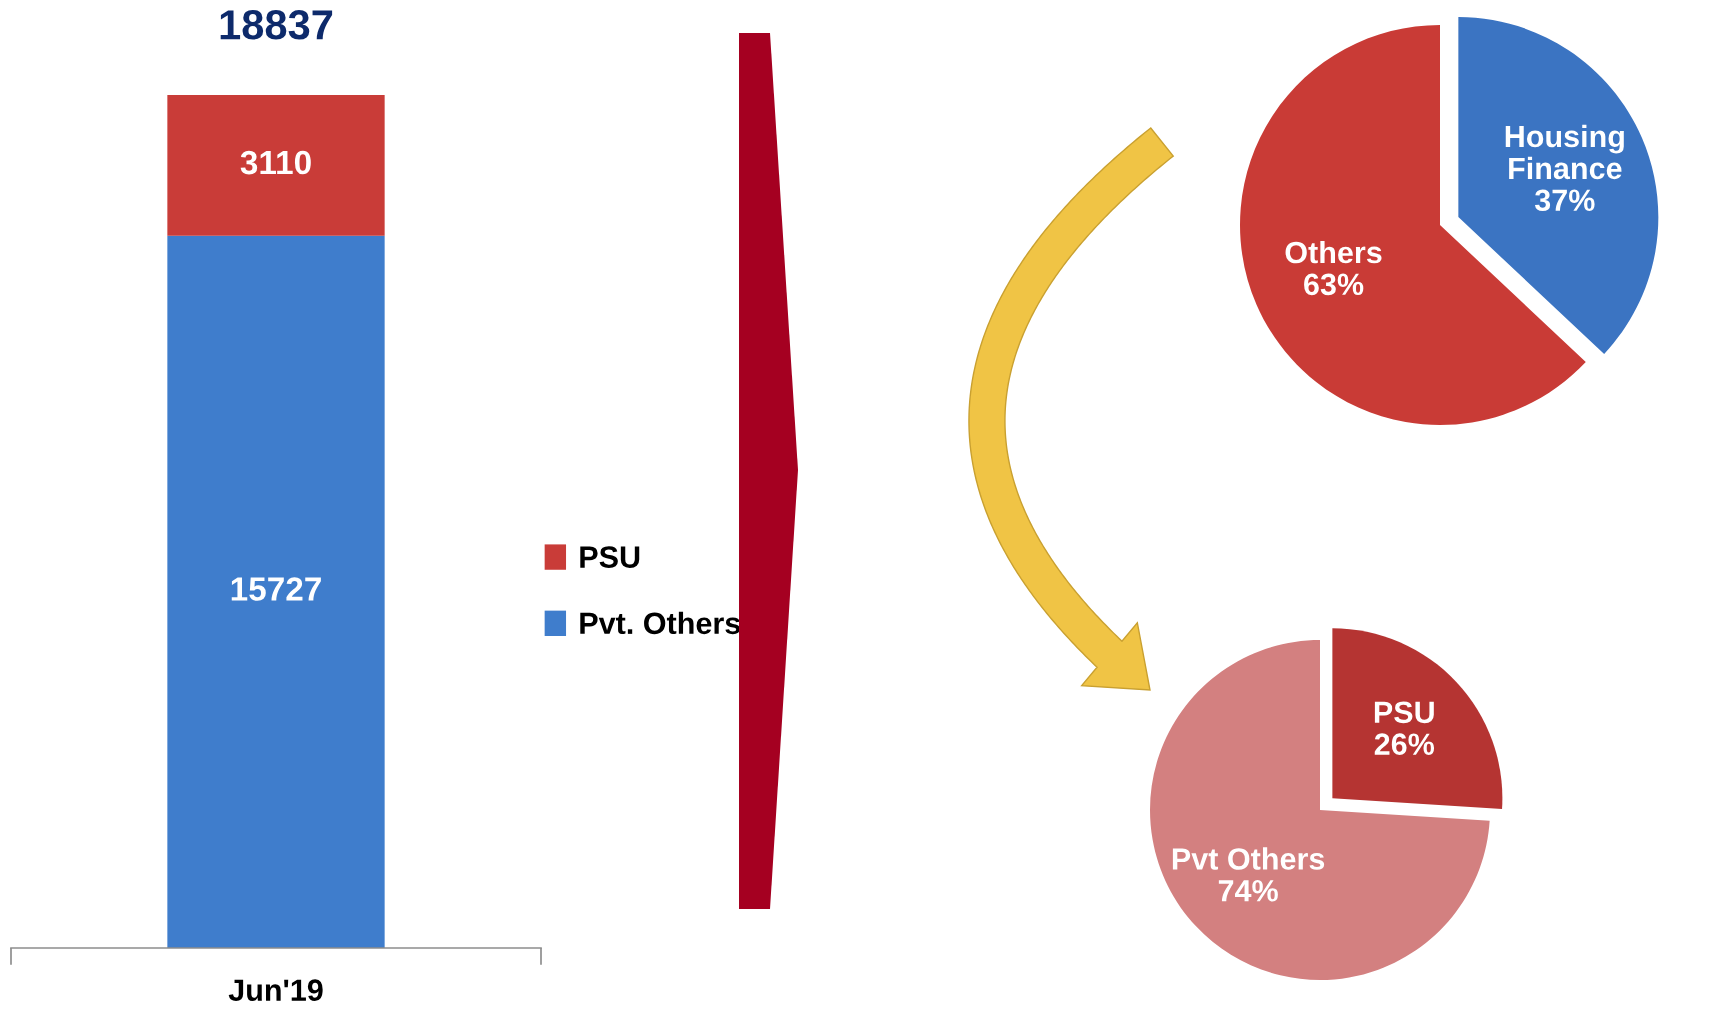  Describe the element at coordinates (1564, 200) in the screenshot. I see `data-label: 37%` at that location.